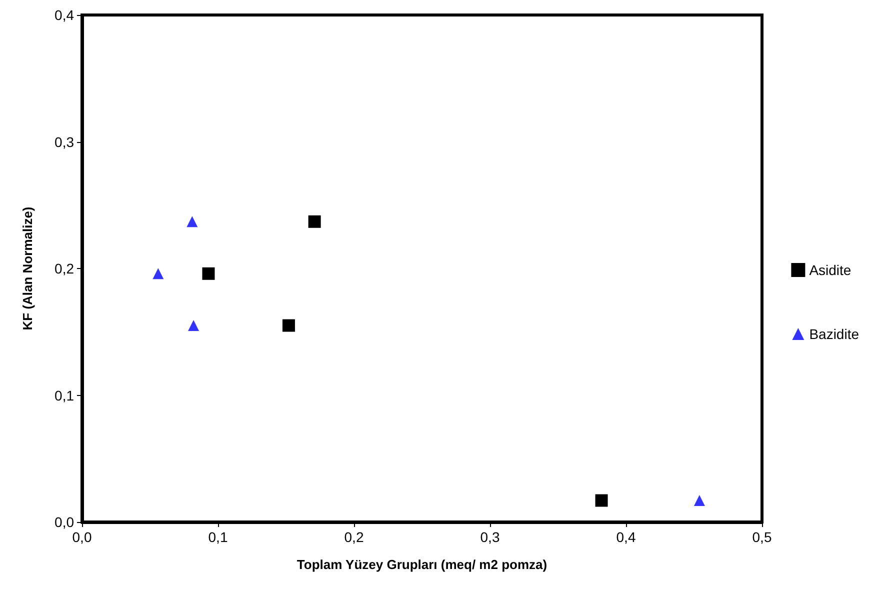 This screenshot has height=604, width=880. I want to click on legend-label: Bazidite, so click(834, 334).